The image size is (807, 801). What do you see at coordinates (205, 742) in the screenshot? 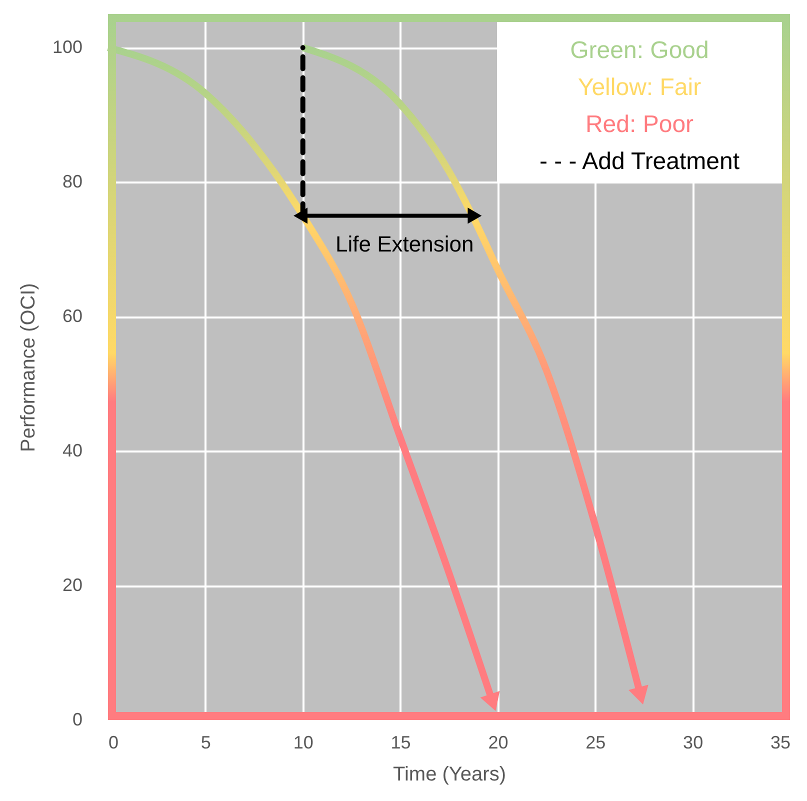
I see `x-tick-label: 5` at bounding box center [205, 742].